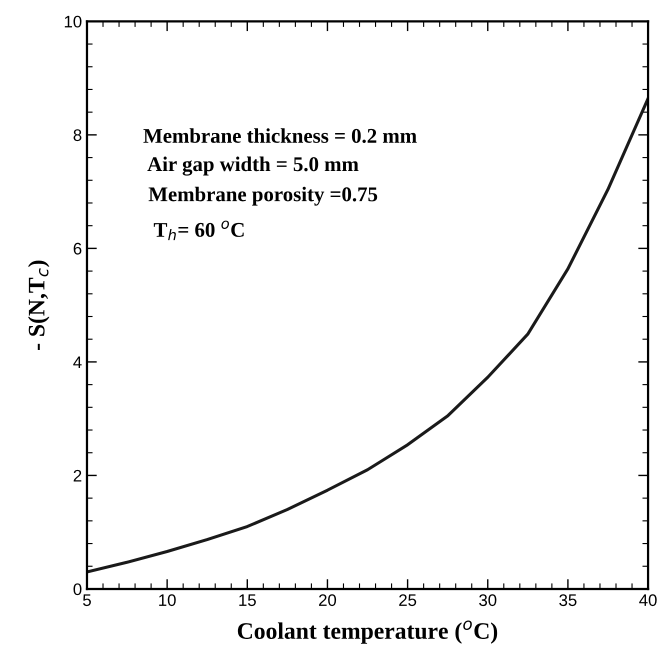  I want to click on annotation: Membrane thickness = 0.2 mm, so click(280, 136).